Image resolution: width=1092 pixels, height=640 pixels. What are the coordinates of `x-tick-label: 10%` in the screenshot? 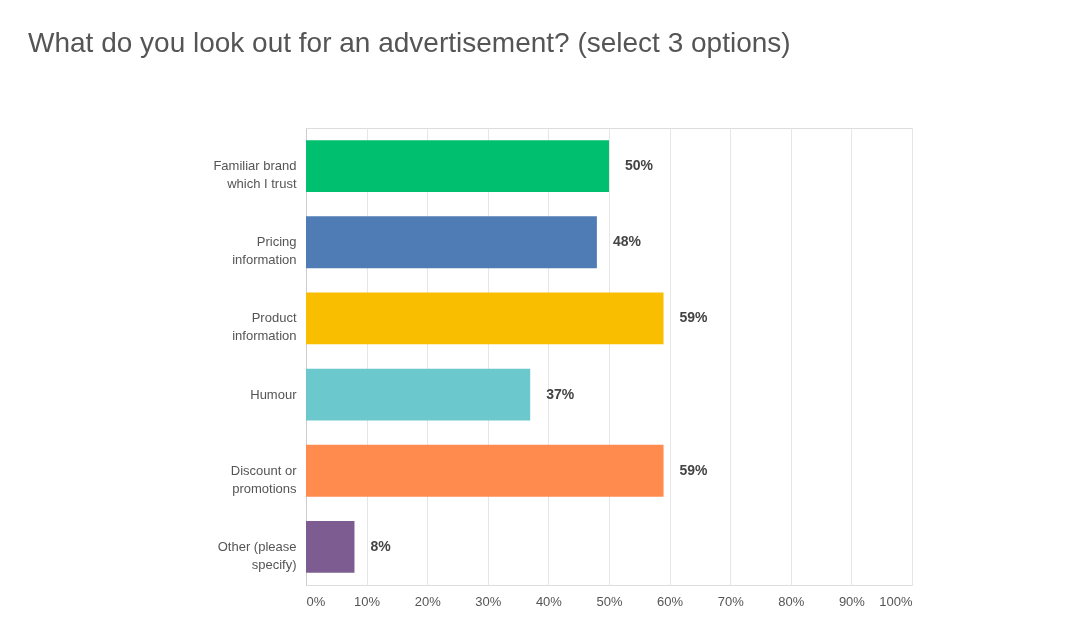 It's located at (367, 601).